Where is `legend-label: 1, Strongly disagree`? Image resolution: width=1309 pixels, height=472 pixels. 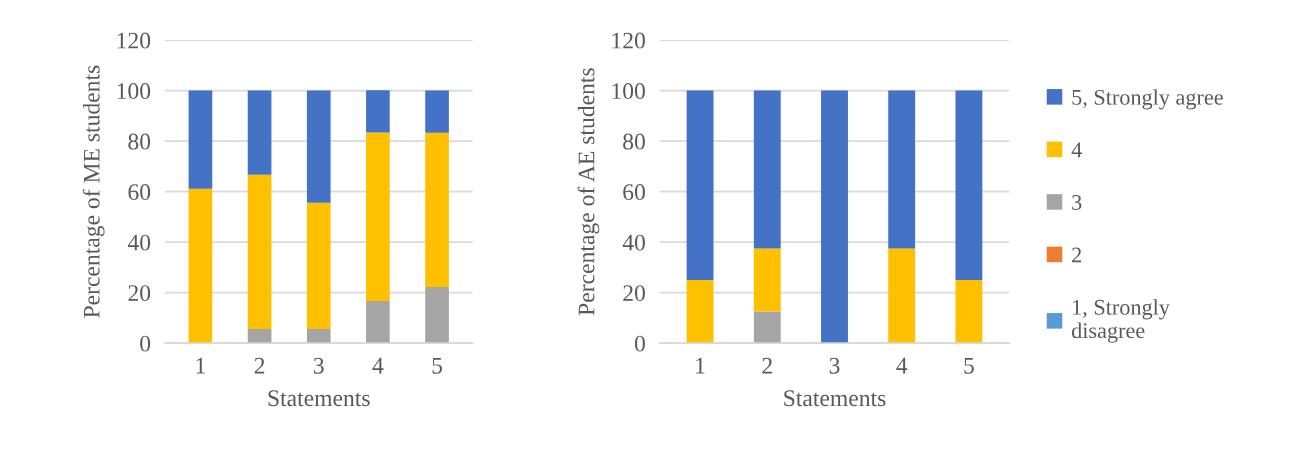
legend-label: 1, Strongly disagree is located at coordinates (1120, 321).